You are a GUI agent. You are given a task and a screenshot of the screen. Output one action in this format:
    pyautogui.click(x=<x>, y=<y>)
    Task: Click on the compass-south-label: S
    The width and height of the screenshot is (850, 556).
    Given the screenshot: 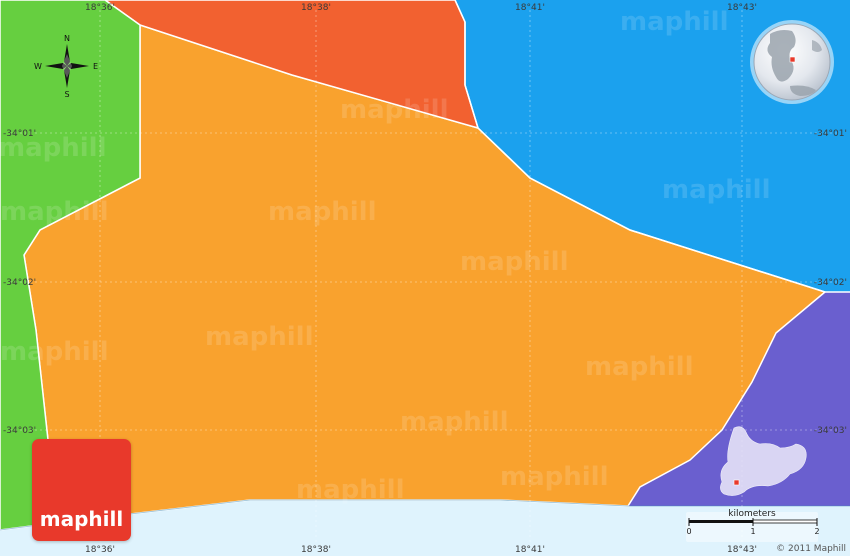 What is the action you would take?
    pyautogui.click(x=66, y=94)
    